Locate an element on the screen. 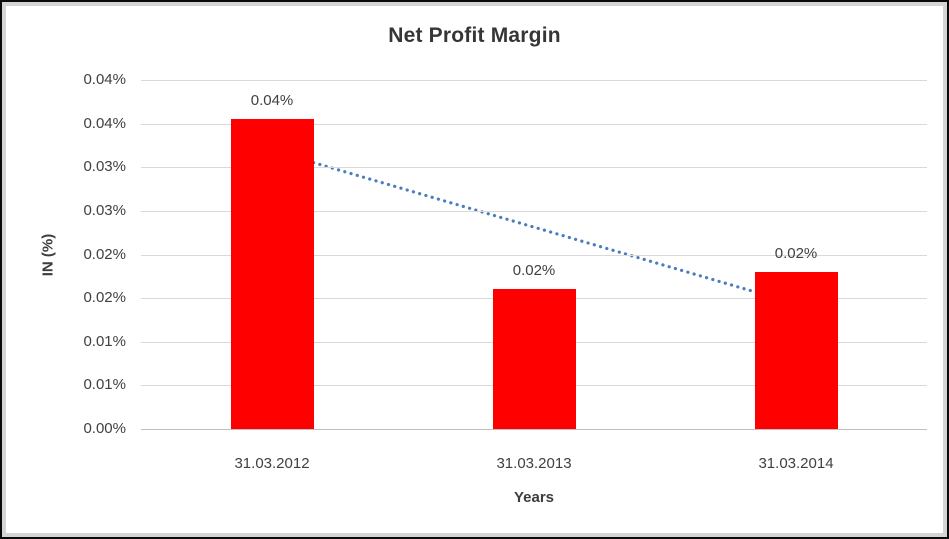 The image size is (949, 539). x-axis-category-label: 31.03.2014 is located at coordinates (796, 463).